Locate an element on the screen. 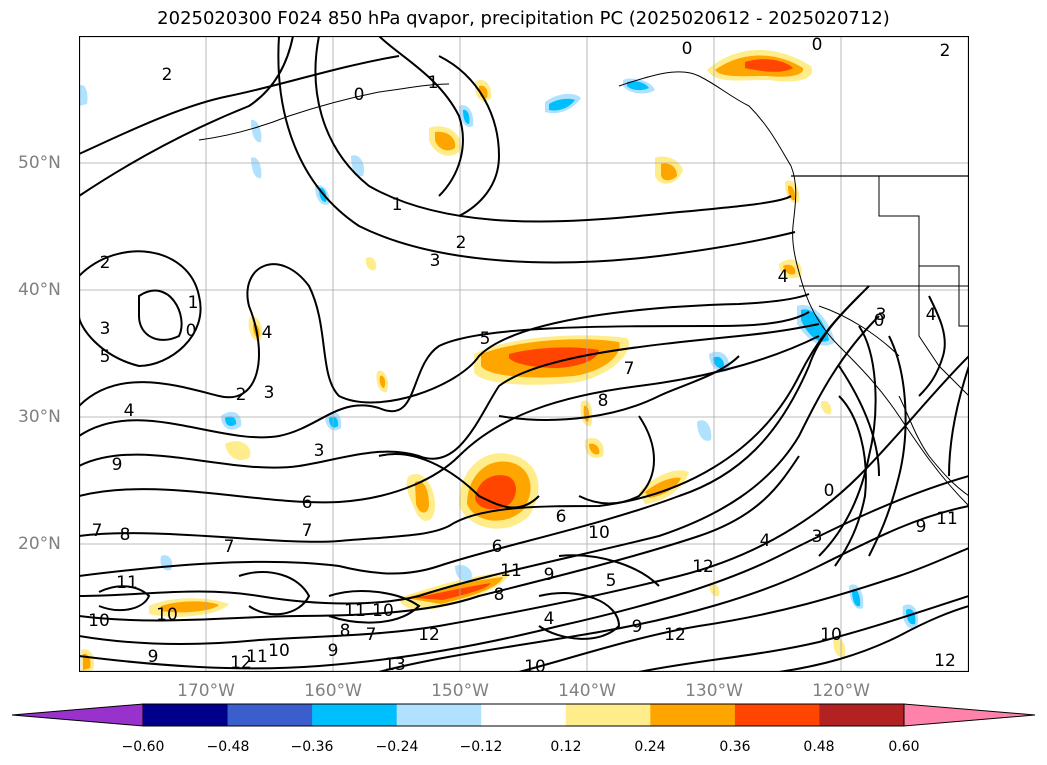 The height and width of the screenshot is (765, 1047). lon-label: 120°W is located at coordinates (841, 691).